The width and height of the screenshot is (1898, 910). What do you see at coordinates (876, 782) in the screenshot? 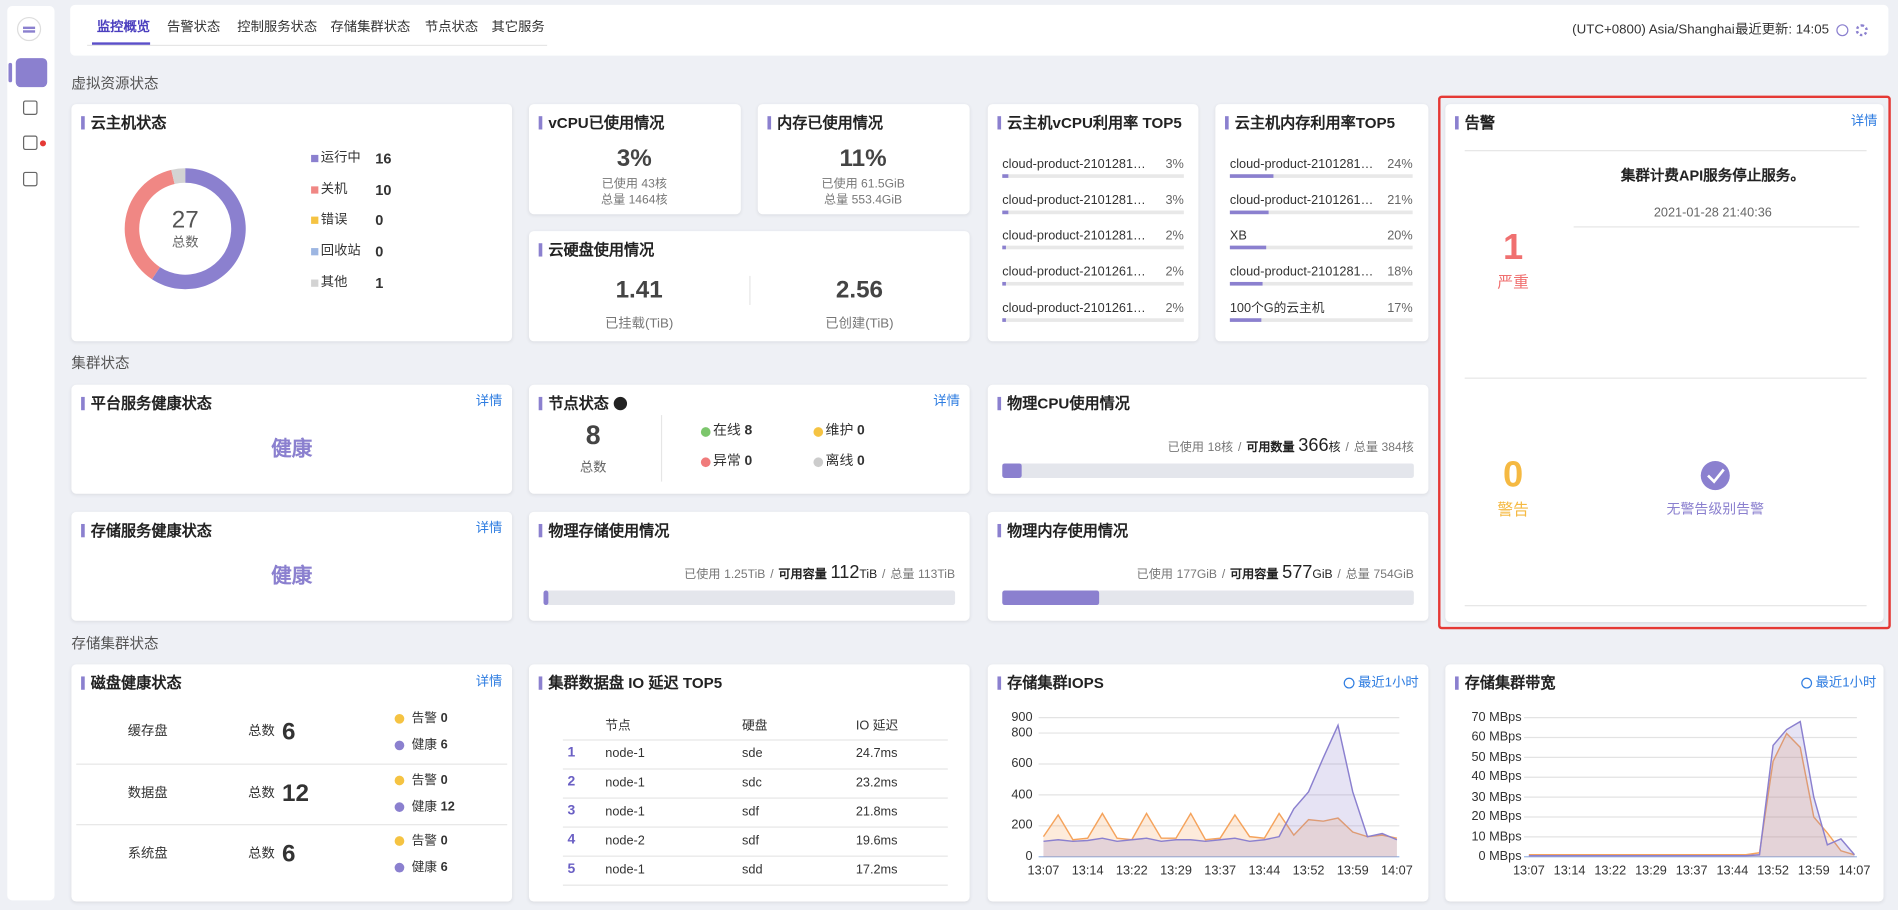
I see `table-cell: 23.2ms` at bounding box center [876, 782].